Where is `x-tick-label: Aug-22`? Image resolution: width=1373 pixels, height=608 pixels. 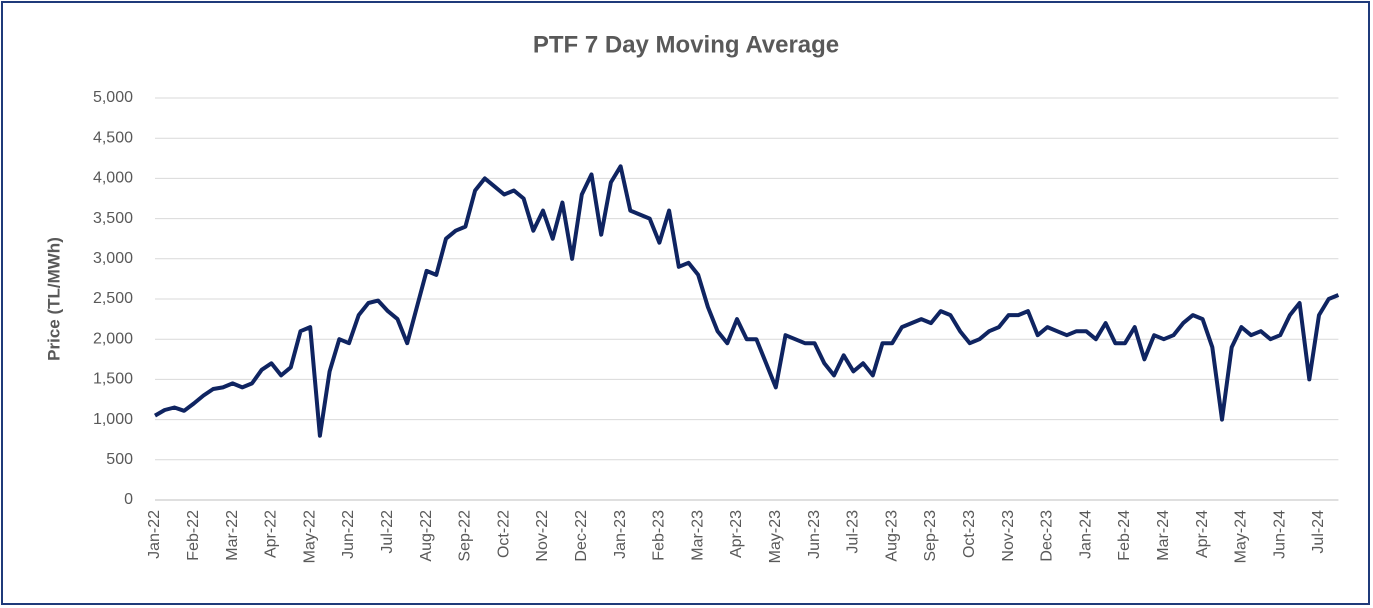 x-tick-label: Aug-22 is located at coordinates (426, 536).